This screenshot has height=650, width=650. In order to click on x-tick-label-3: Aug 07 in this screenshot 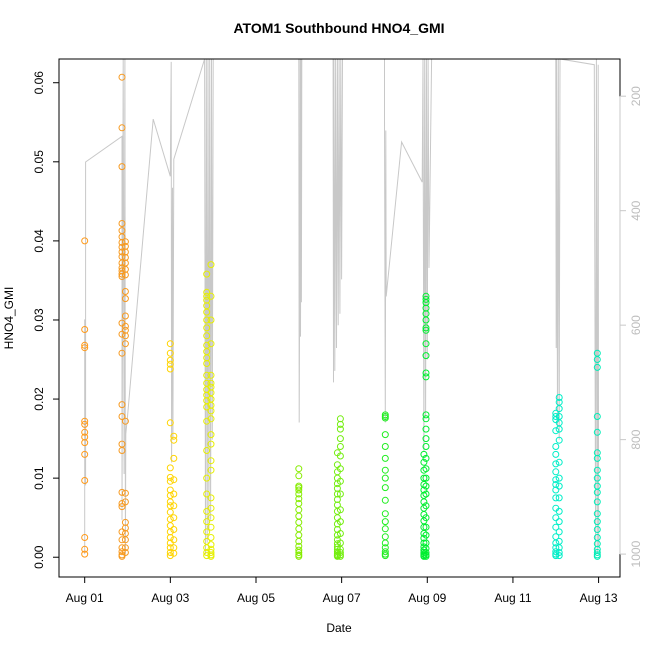, I will do `click(342, 598)`.